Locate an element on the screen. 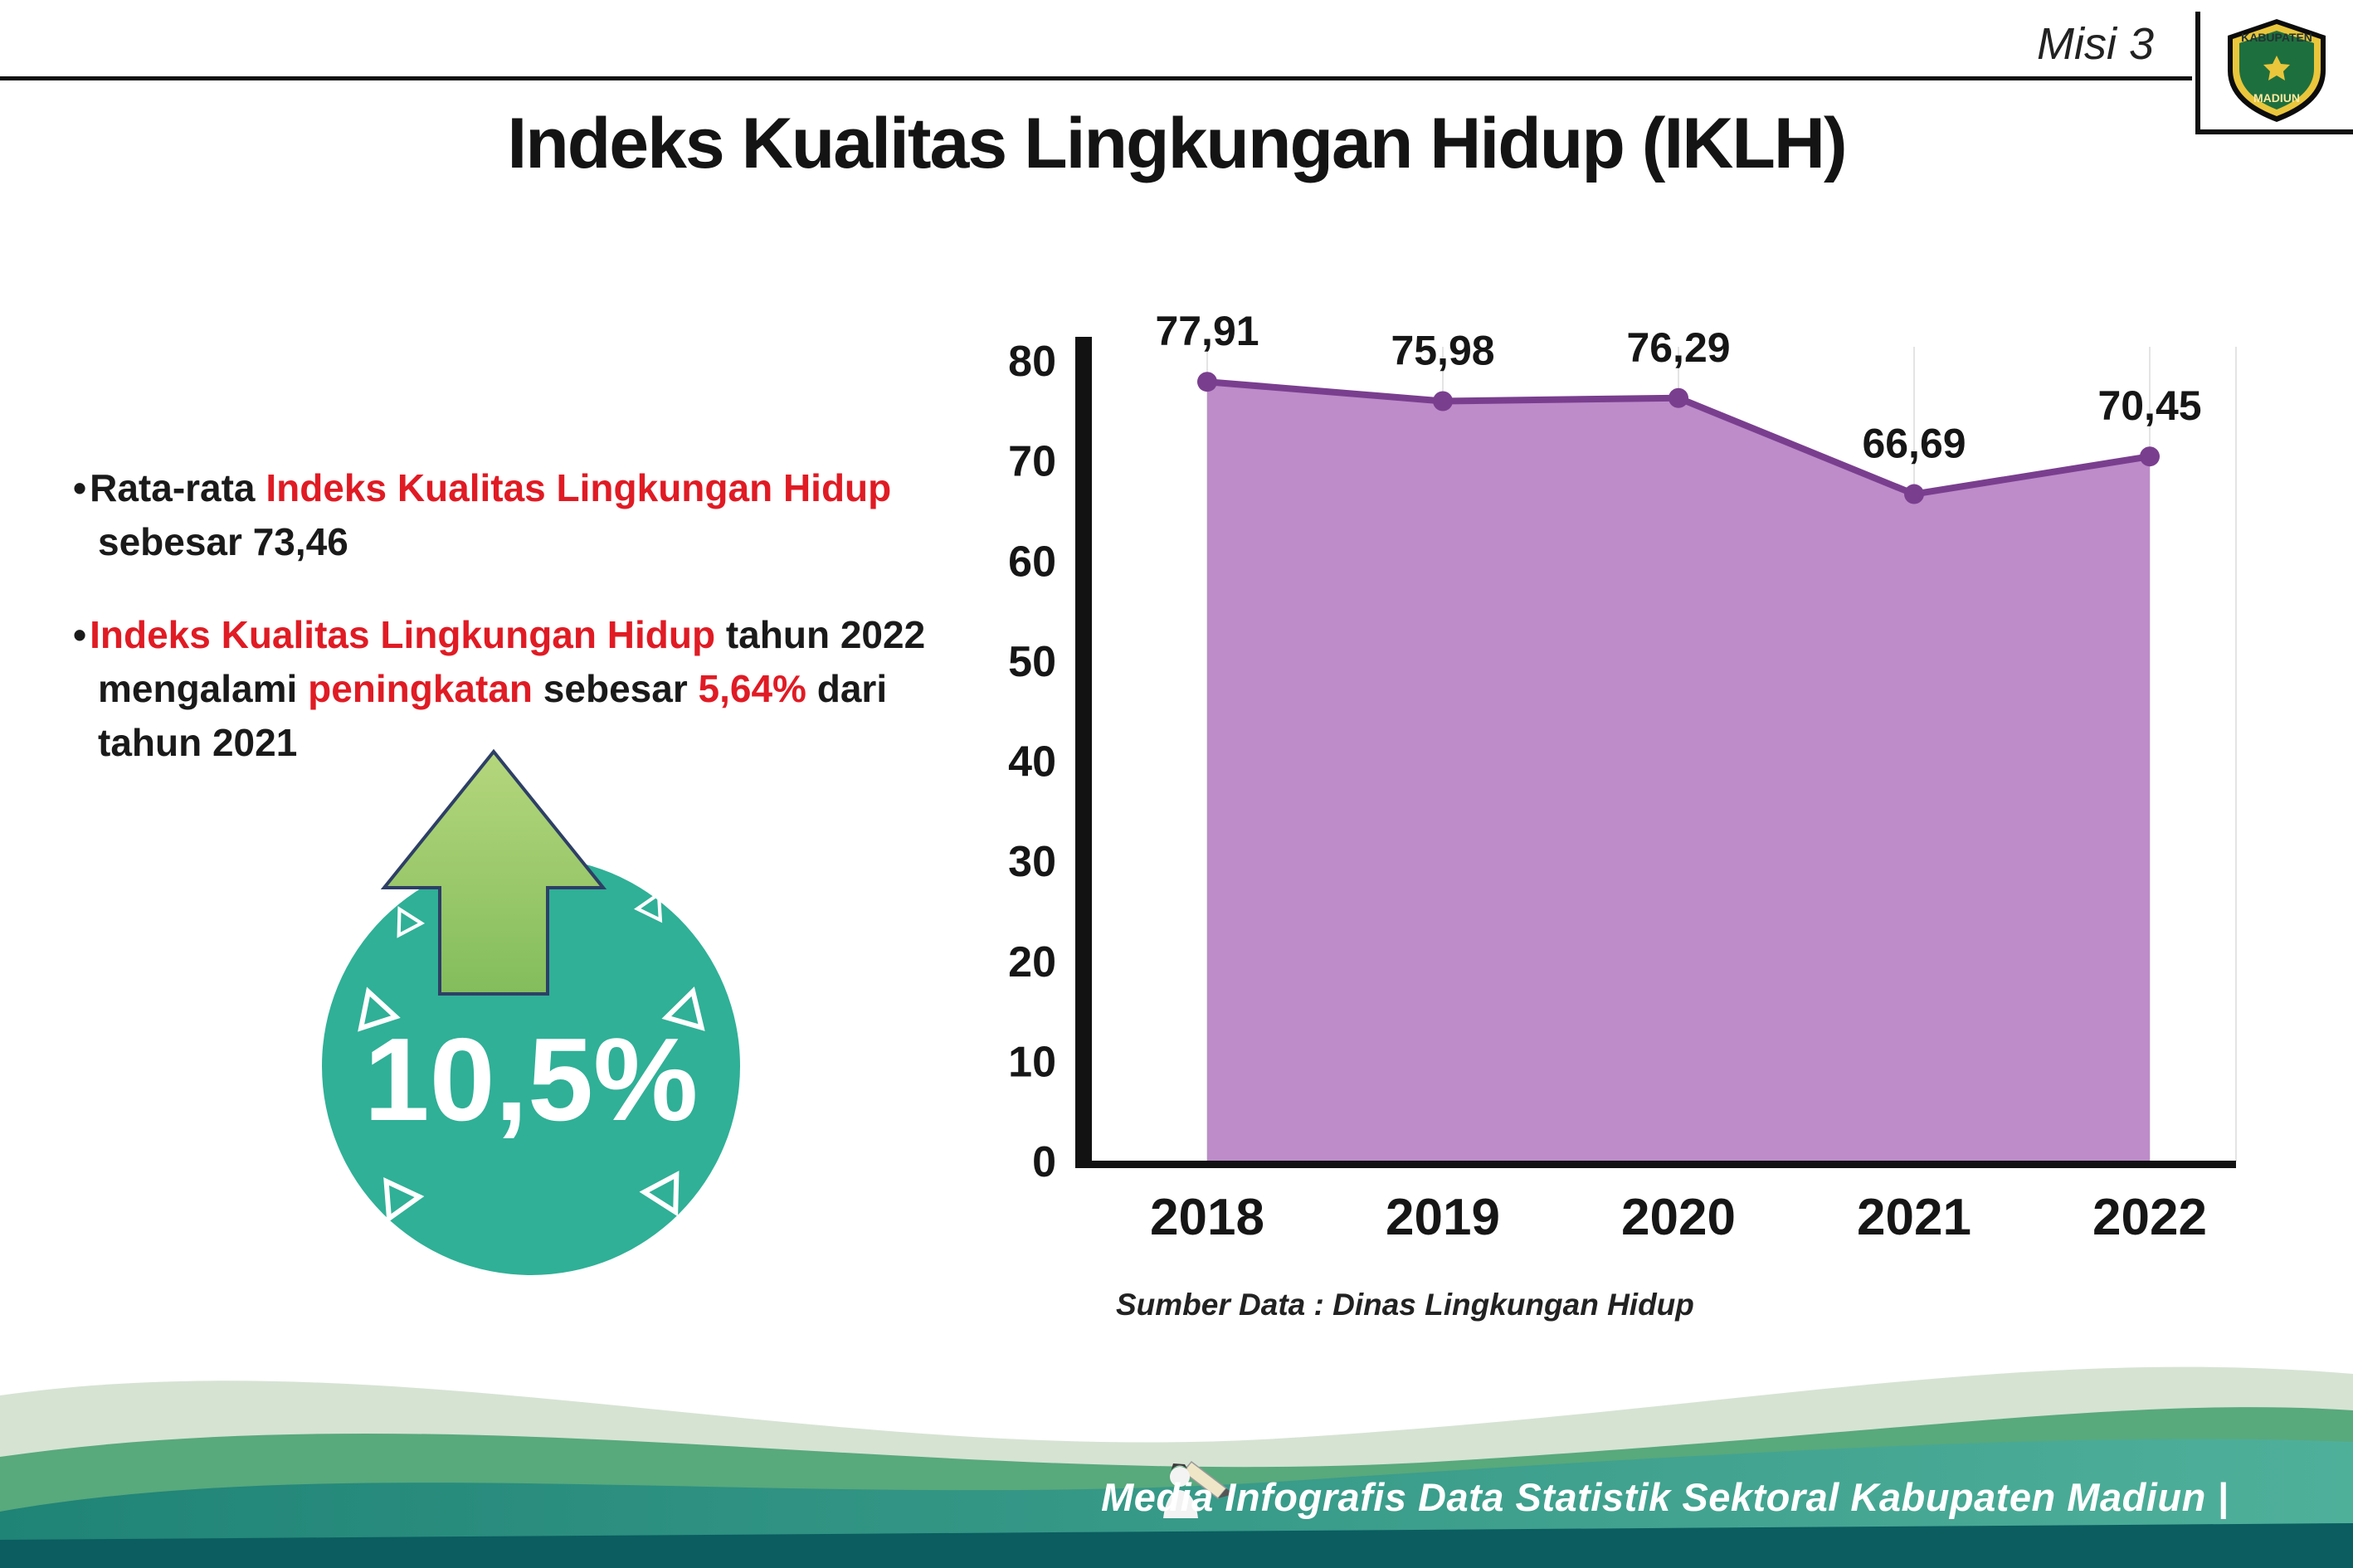  badge-triangle-decorations is located at coordinates (531, 1057).